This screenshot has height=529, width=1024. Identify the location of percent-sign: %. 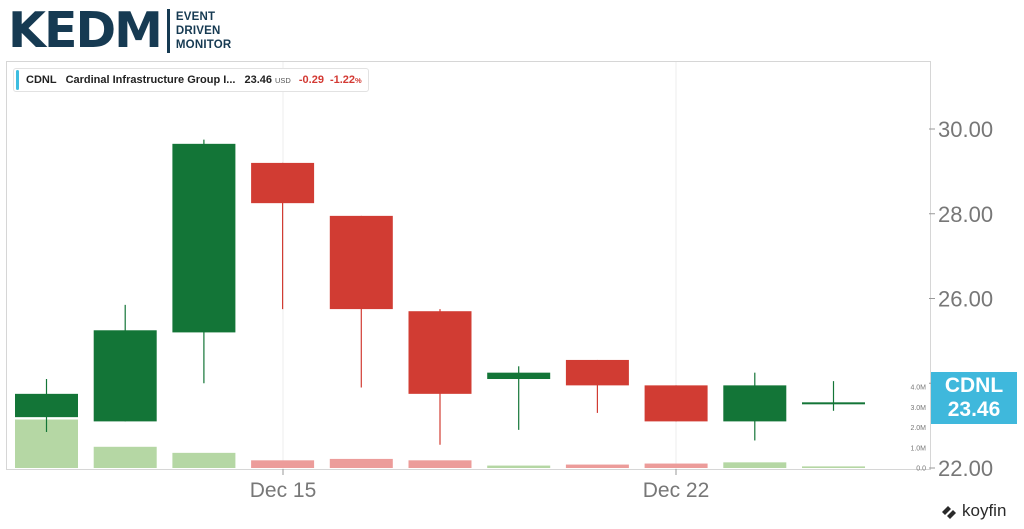
(358, 80).